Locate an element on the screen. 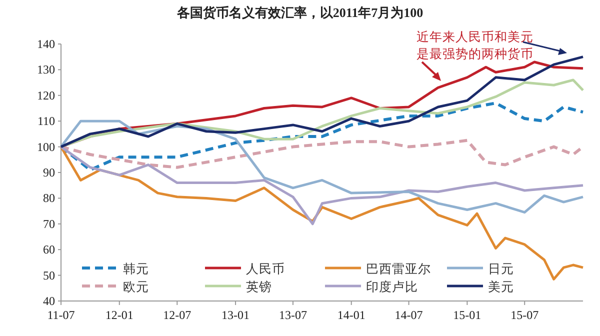  y-tick-label: 120 is located at coordinates (46, 95).